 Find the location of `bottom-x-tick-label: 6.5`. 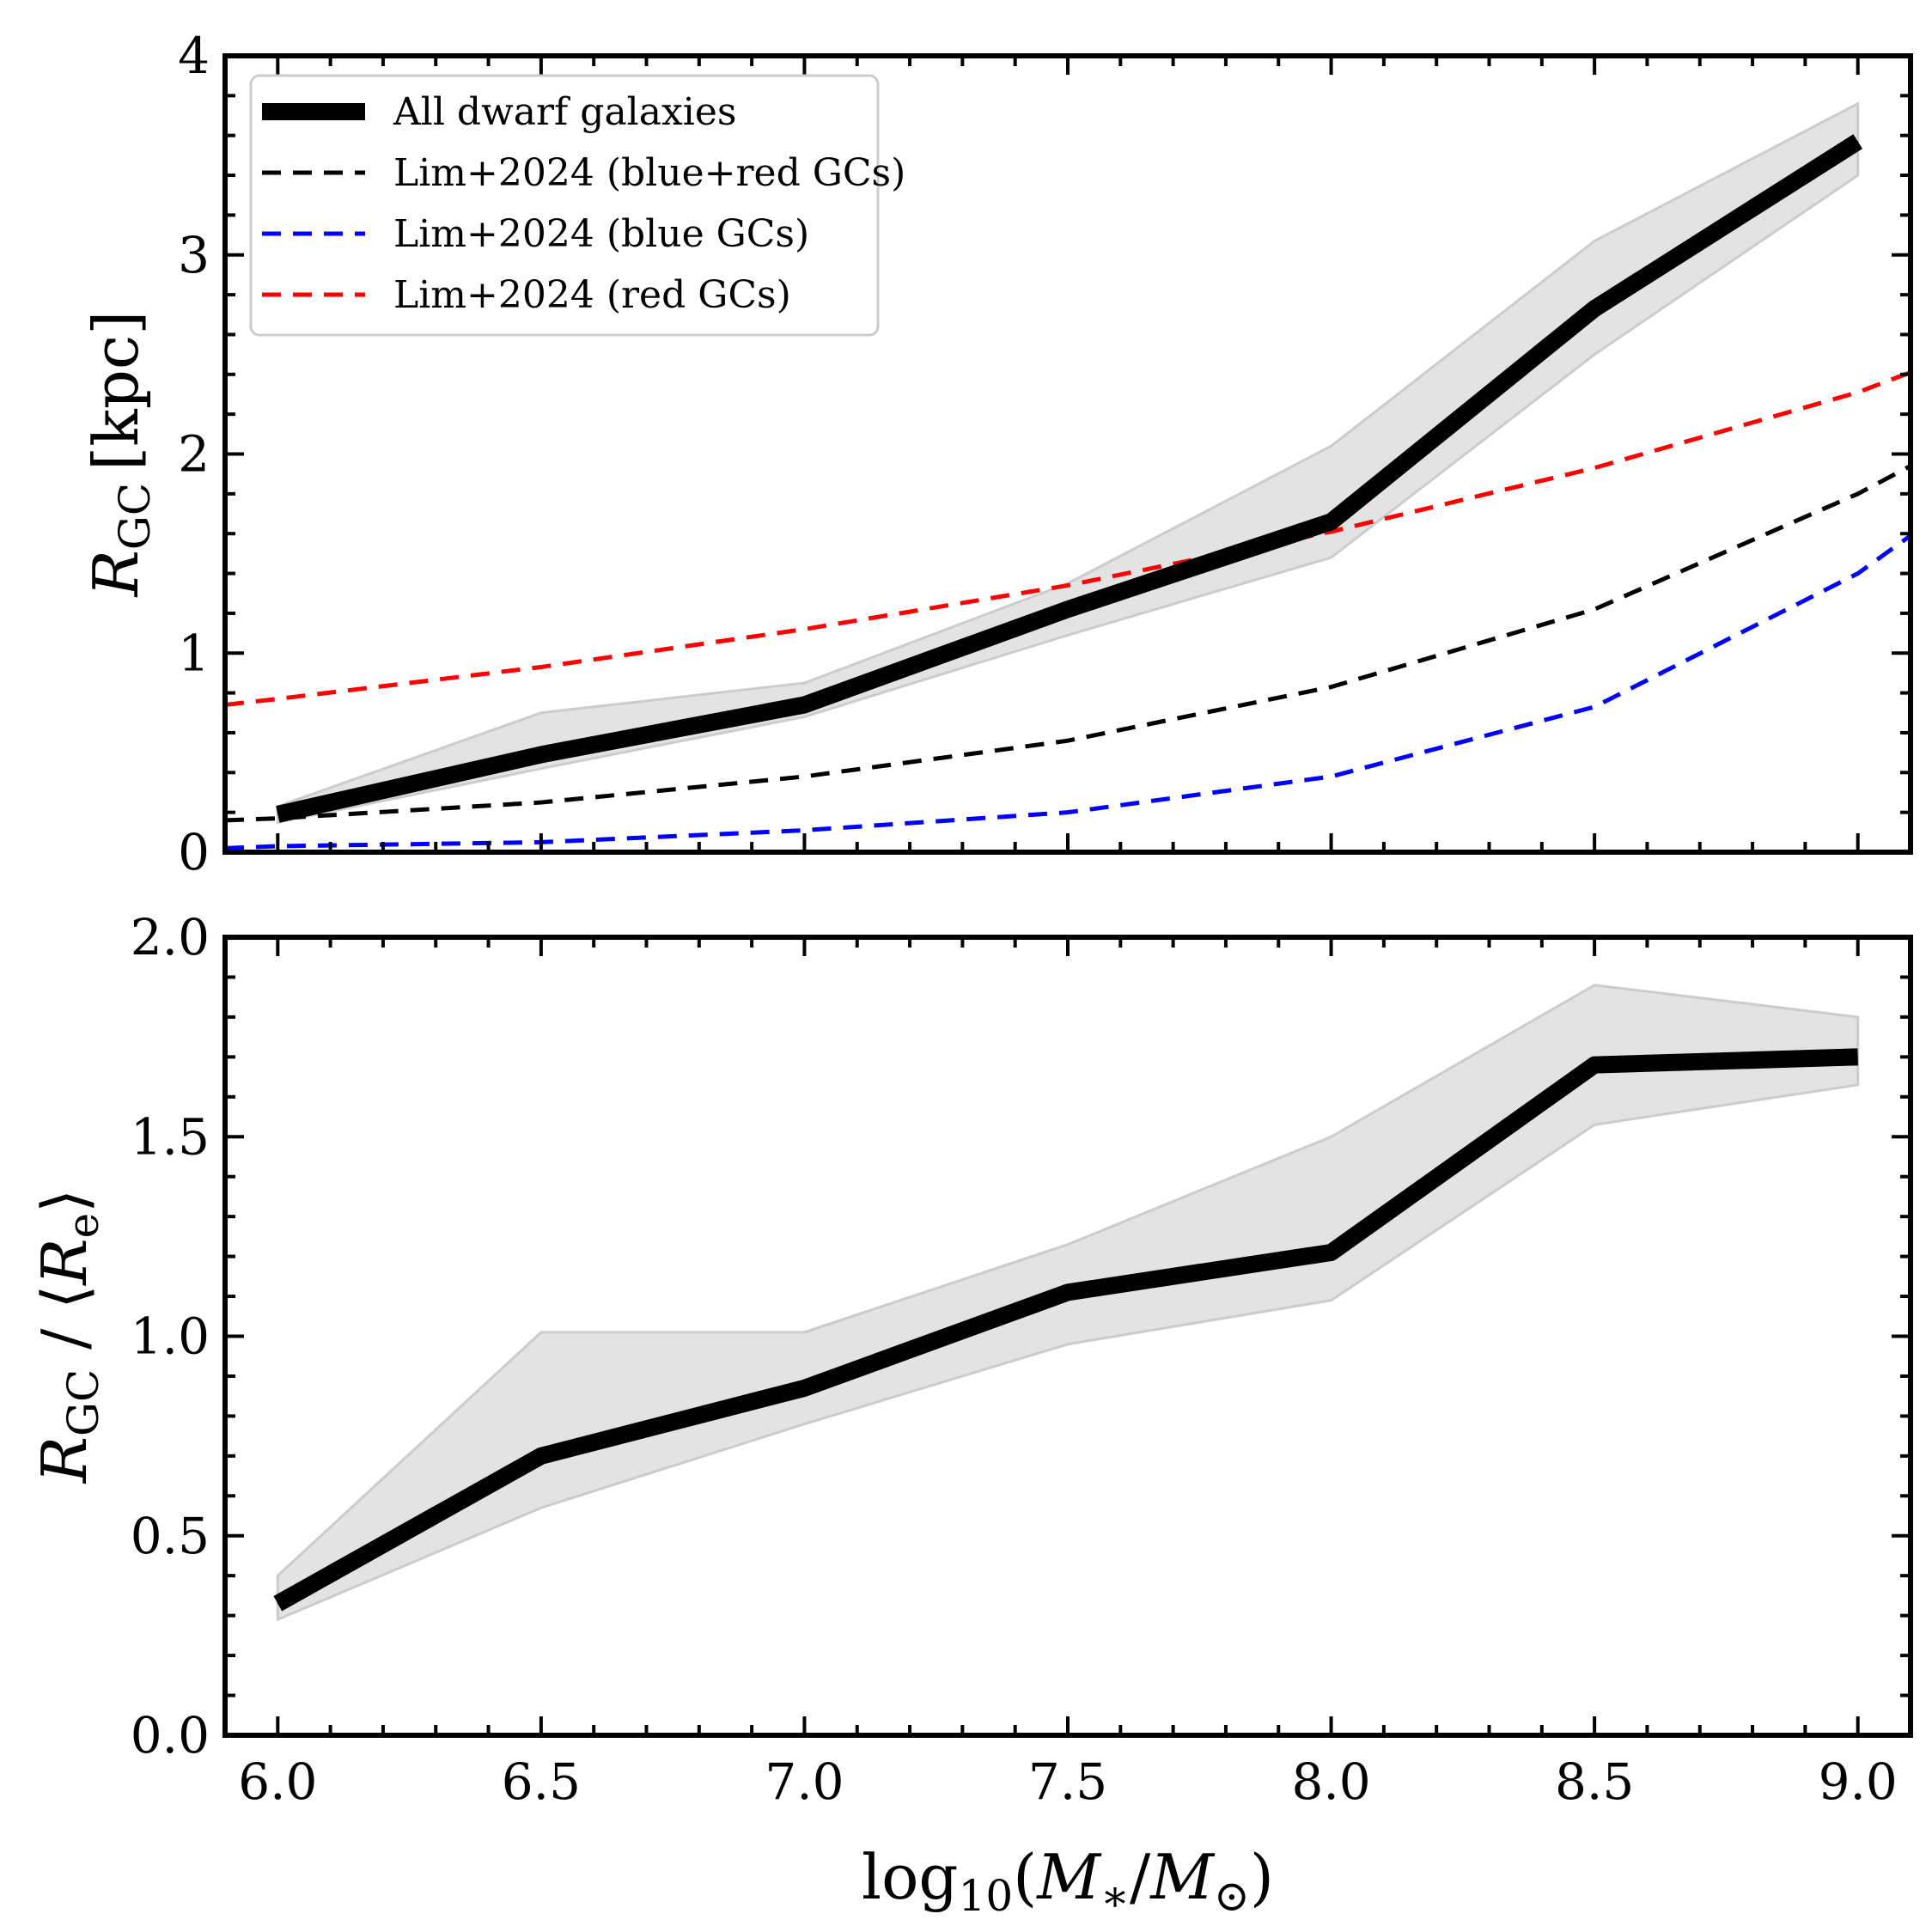

bottom-x-tick-label: 6.5 is located at coordinates (541, 1781).